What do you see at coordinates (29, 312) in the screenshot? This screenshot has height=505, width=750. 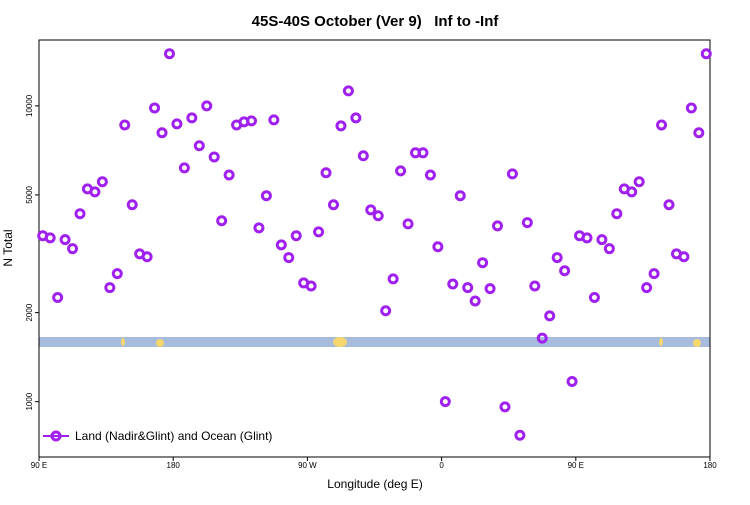 I see `y-tick-label: 2000` at bounding box center [29, 312].